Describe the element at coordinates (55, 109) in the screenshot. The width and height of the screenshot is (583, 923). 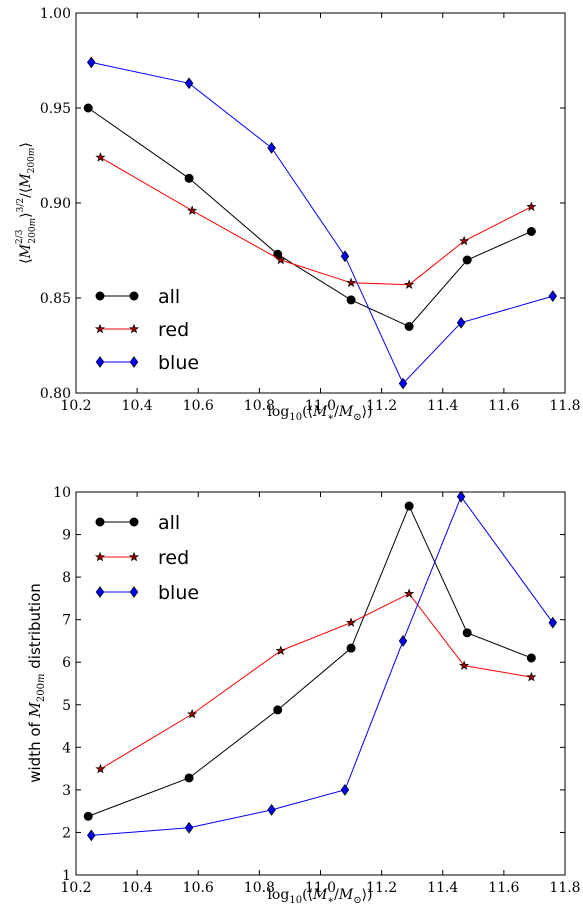
I see `y-tick-label: 0.95` at that location.